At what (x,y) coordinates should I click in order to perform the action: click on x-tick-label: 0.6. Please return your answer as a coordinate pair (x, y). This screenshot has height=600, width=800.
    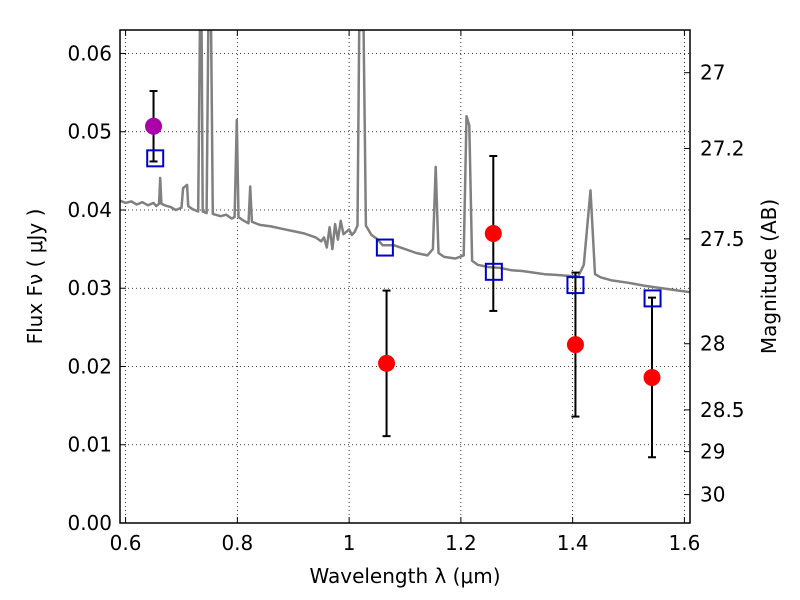
    Looking at the image, I should click on (126, 543).